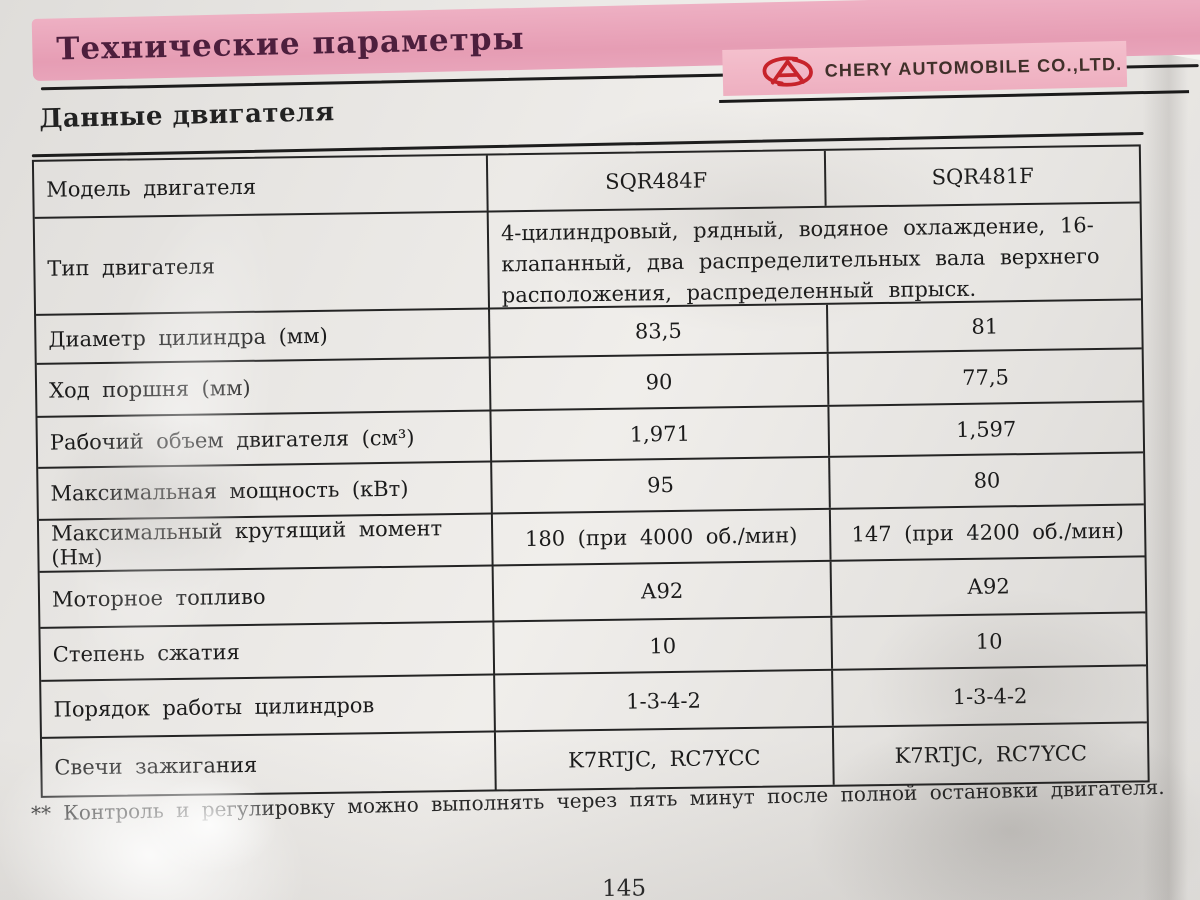  What do you see at coordinates (986, 532) in the screenshot?
I see `row-value: 147 (при 4200 об./мин)` at bounding box center [986, 532].